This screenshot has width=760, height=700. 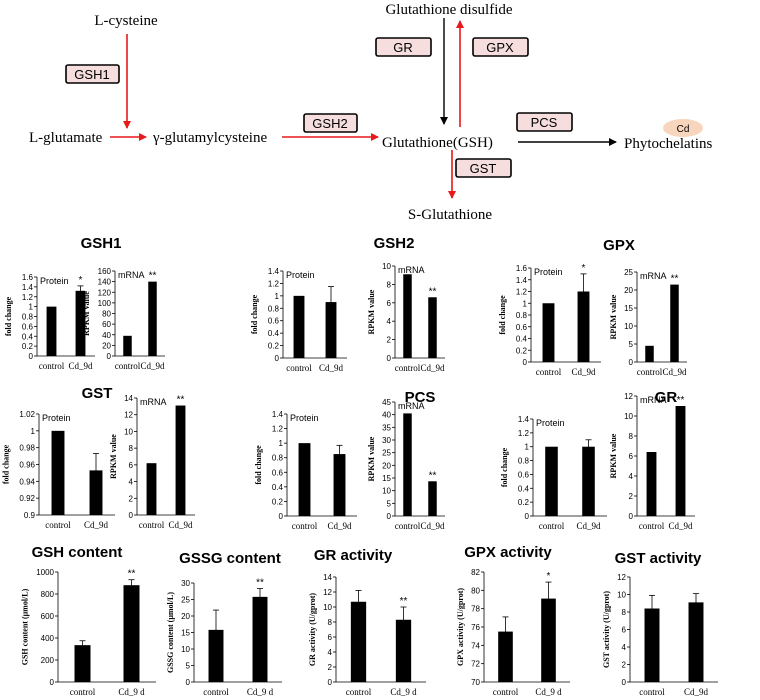 I want to click on label-s-glutathione: S-Glutathione, so click(x=450, y=215).